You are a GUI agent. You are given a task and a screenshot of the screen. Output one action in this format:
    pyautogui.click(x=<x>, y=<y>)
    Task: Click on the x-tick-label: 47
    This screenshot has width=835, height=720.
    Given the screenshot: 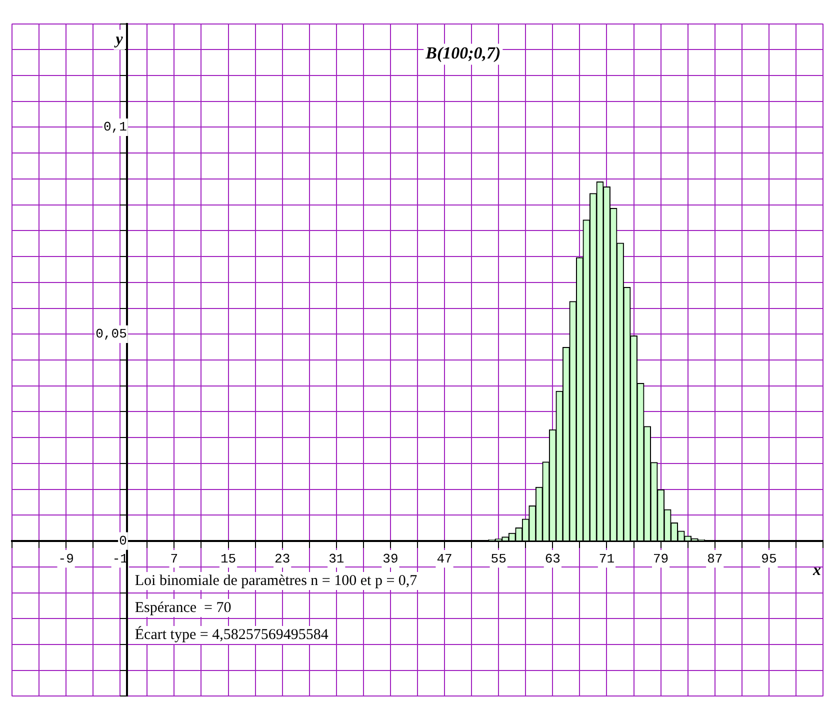 What is the action you would take?
    pyautogui.click(x=444, y=558)
    